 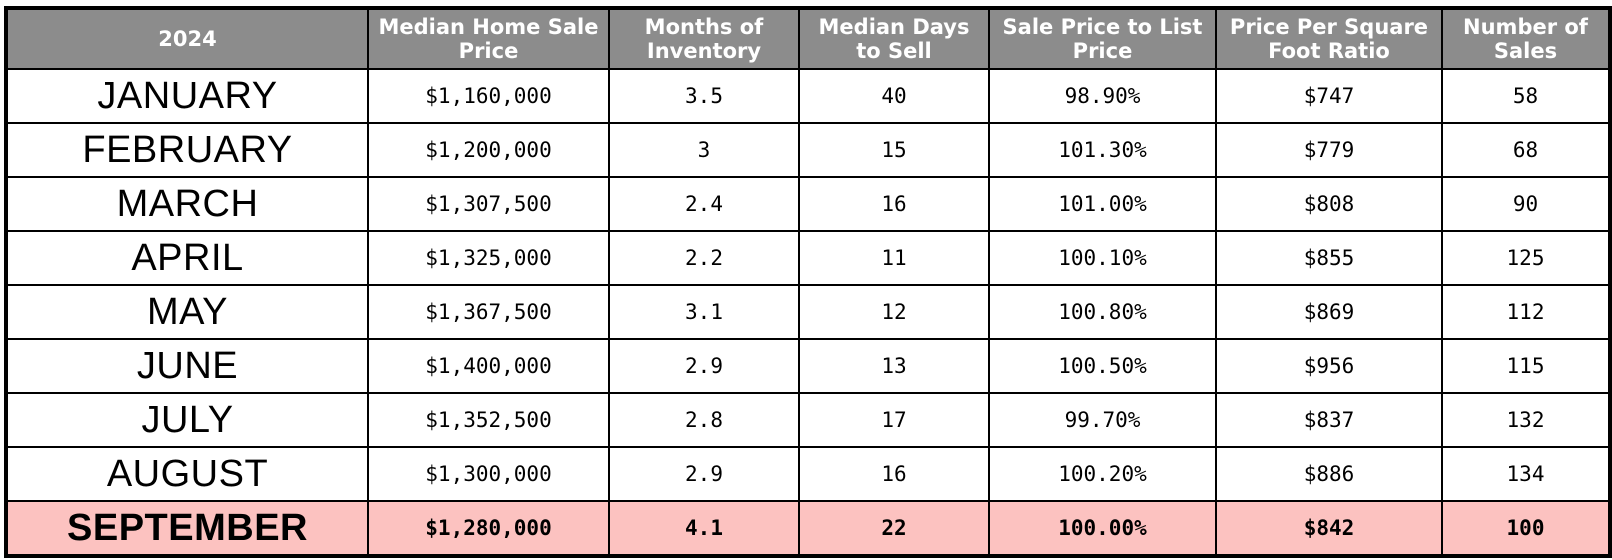 What do you see at coordinates (488, 312) in the screenshot?
I see `median-price-cell: $1,367,500` at bounding box center [488, 312].